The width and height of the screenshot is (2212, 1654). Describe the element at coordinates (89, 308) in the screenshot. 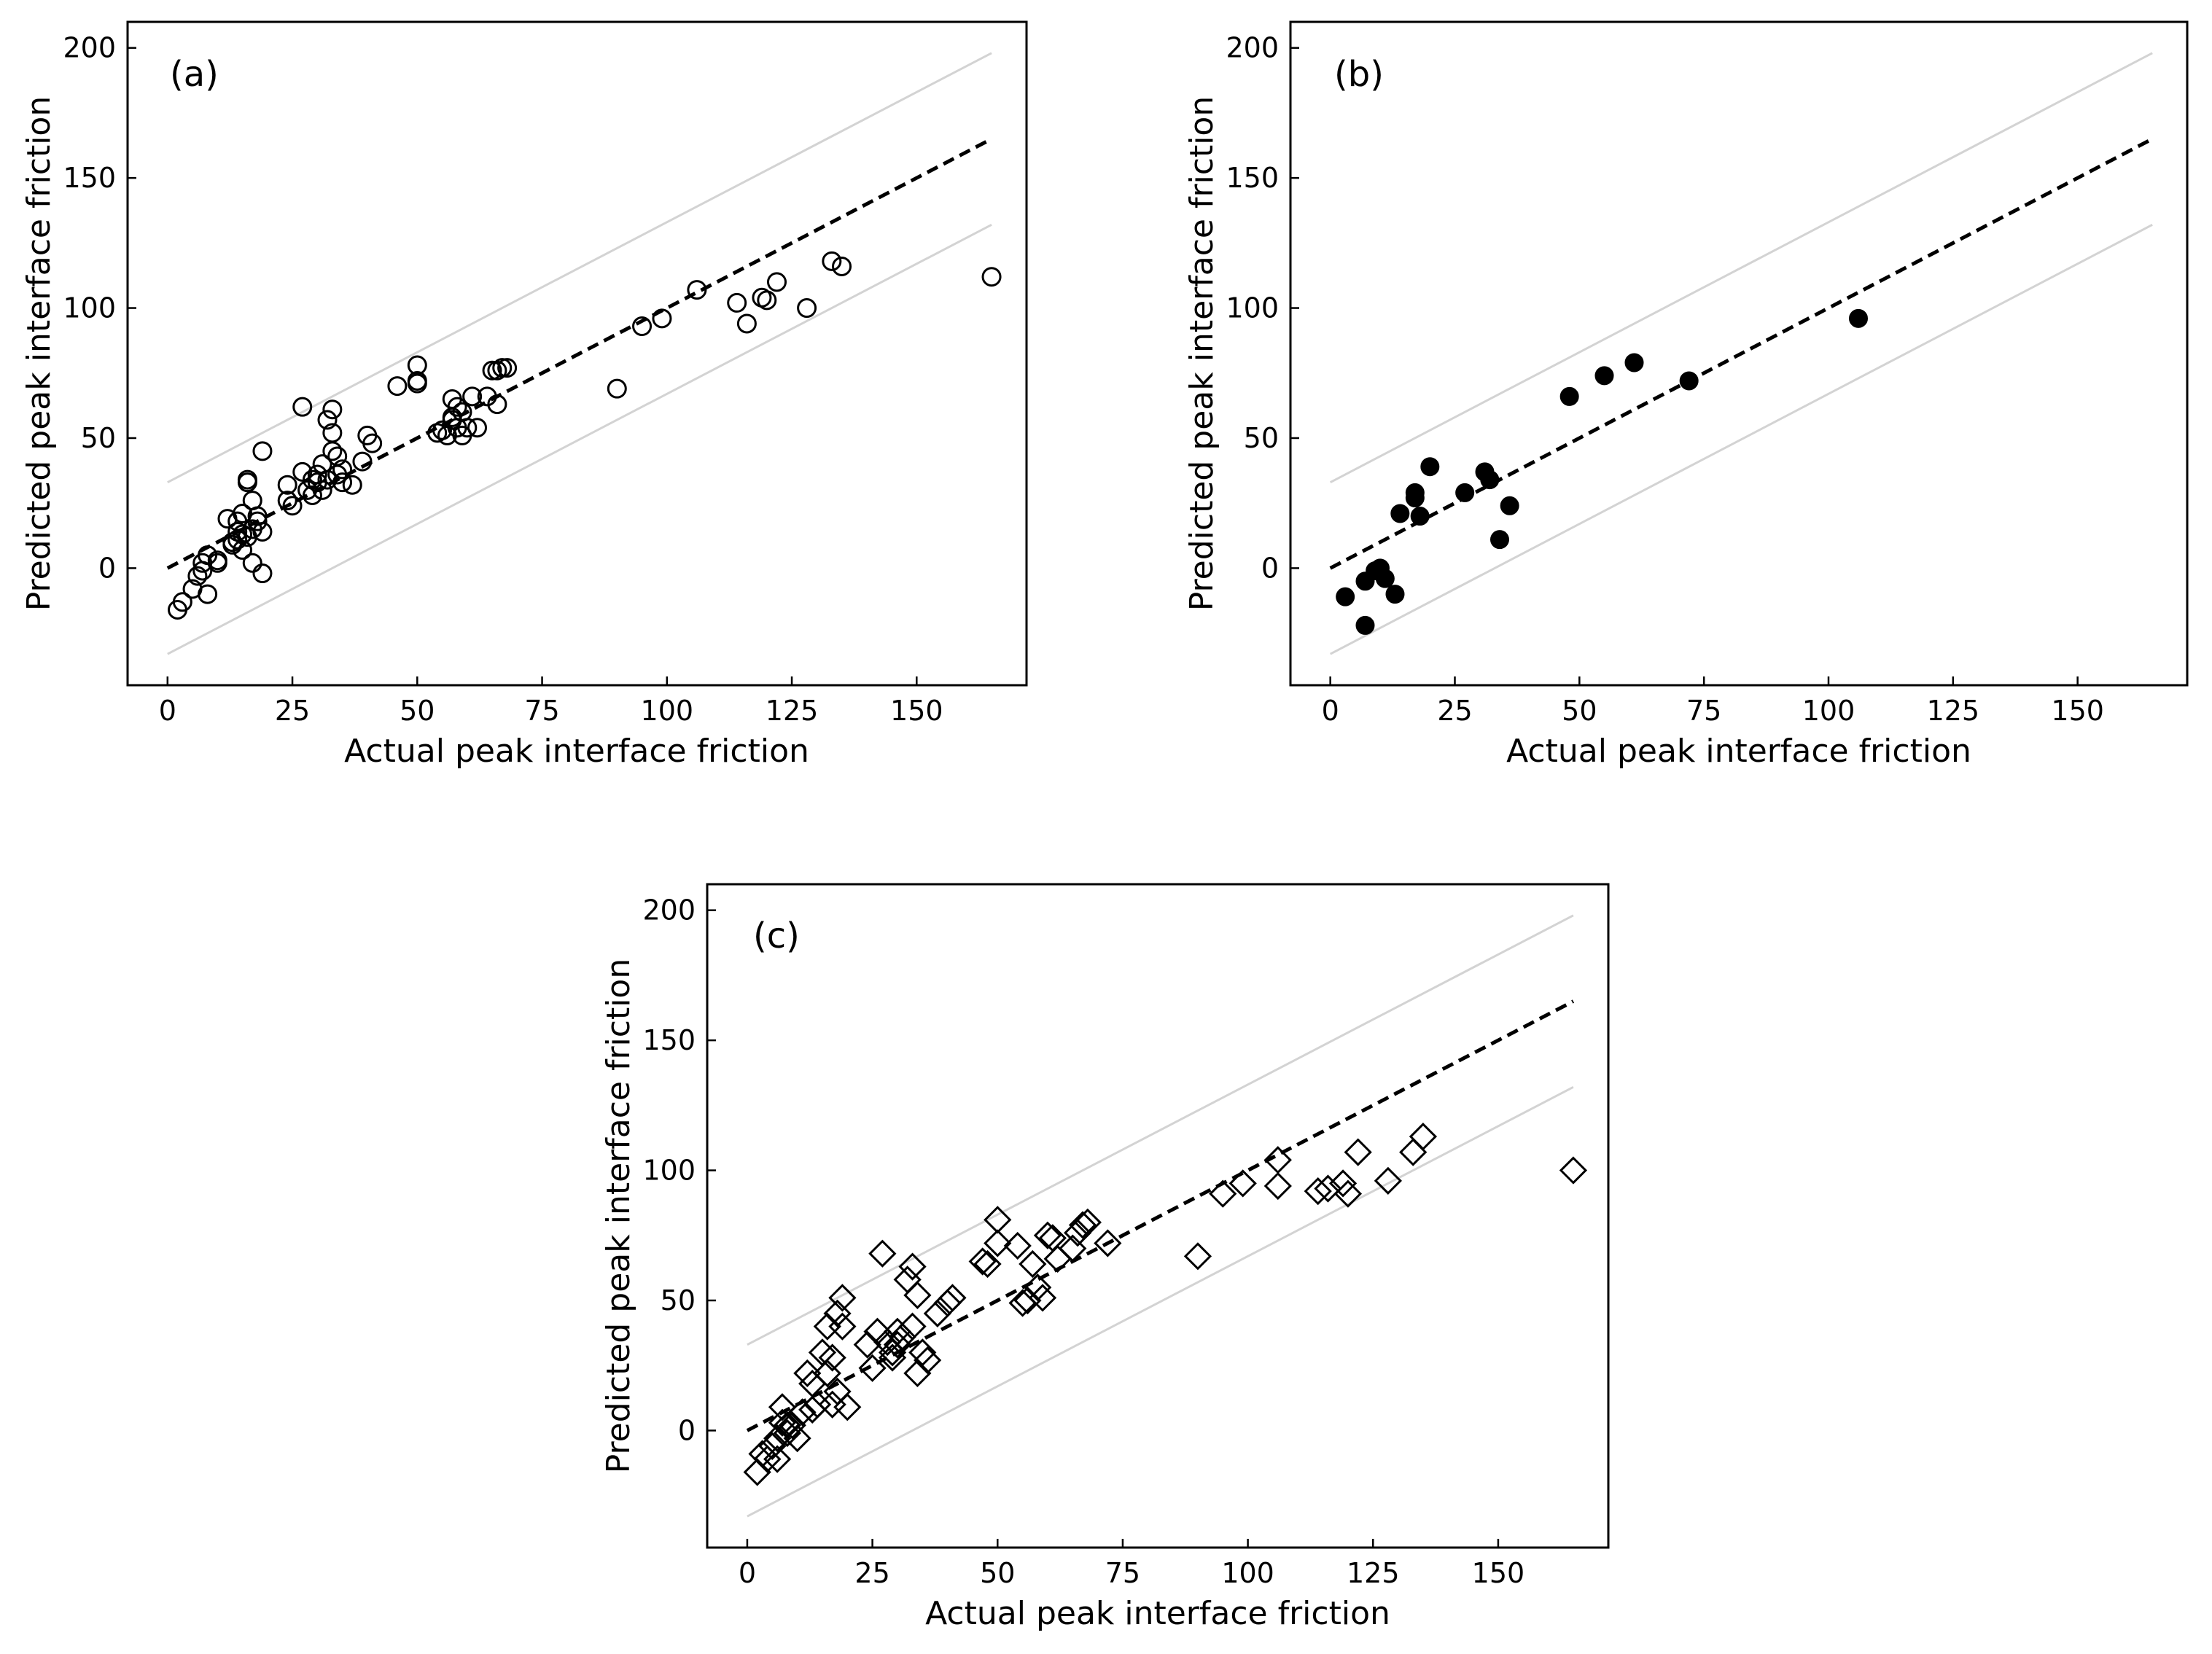

I see `y-tick-label: 100` at that location.